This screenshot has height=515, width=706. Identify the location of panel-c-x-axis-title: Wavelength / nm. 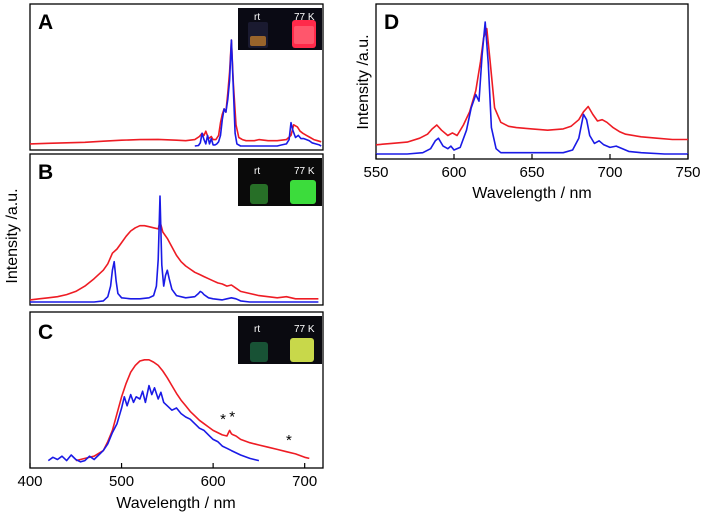
(175, 503).